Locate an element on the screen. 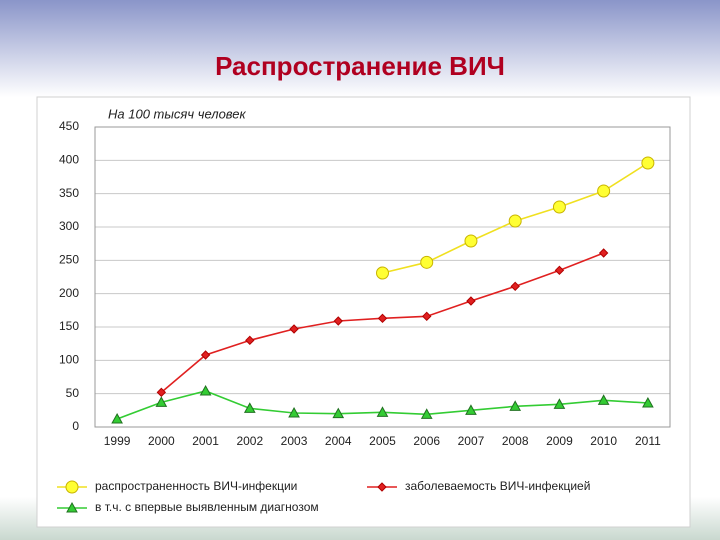 The image size is (720, 540). x-tick-label: 1999 is located at coordinates (117, 441).